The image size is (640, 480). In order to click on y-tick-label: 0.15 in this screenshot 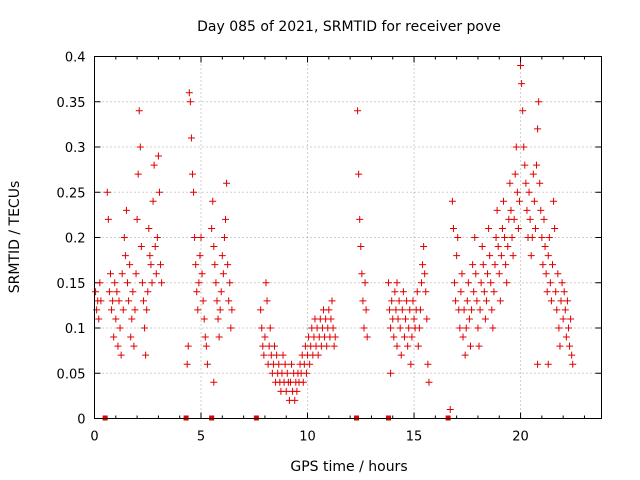, I will do `click(71, 284)`.